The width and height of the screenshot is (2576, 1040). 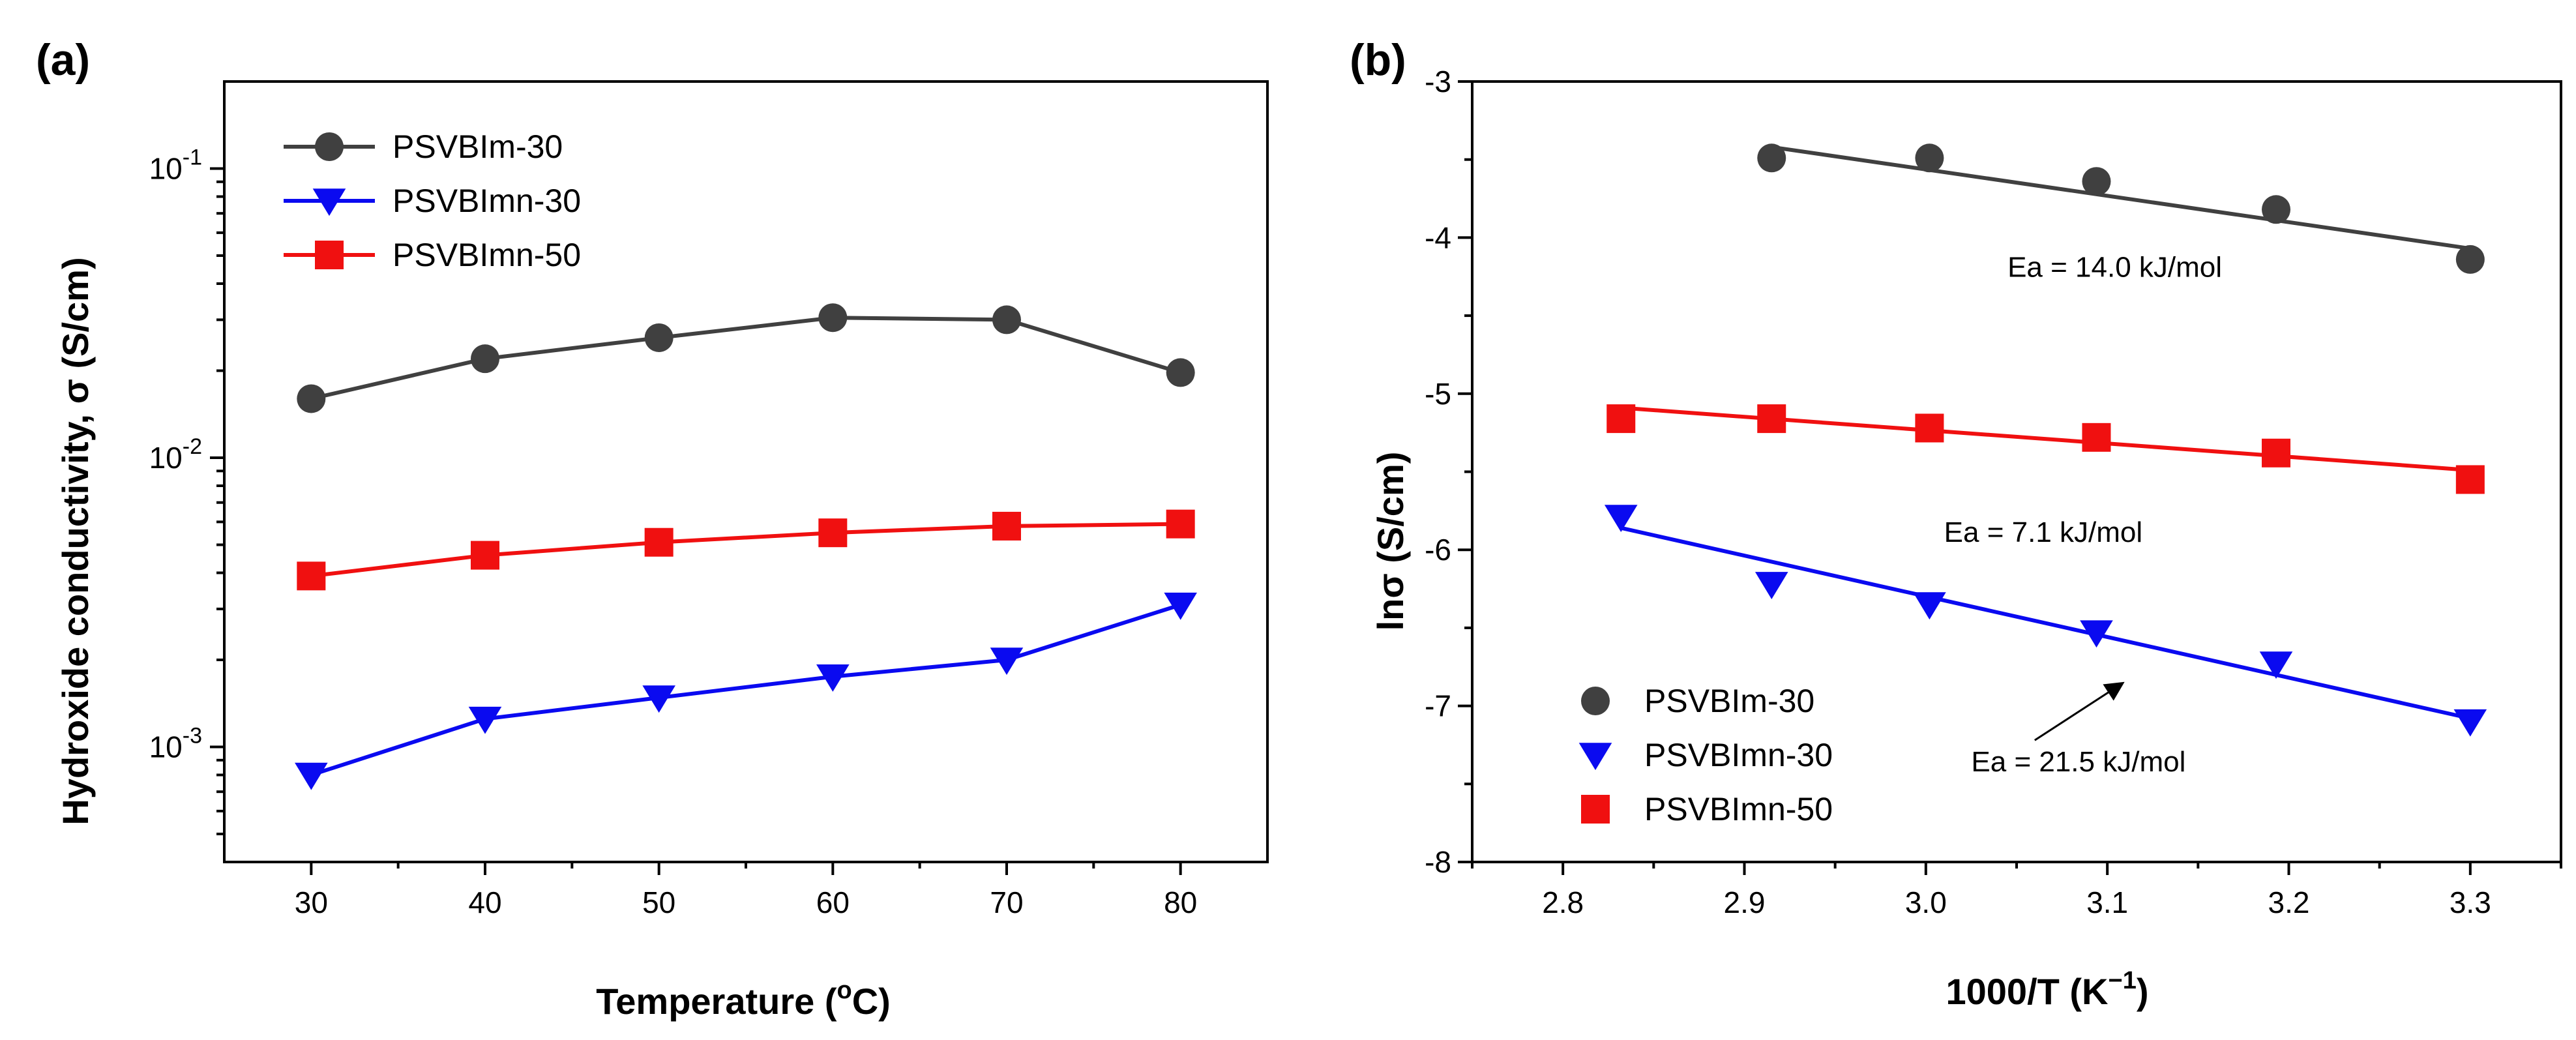 I want to click on activation-energy-annotation: Ea = 14.0 kJ/mol, so click(x=2114, y=267).